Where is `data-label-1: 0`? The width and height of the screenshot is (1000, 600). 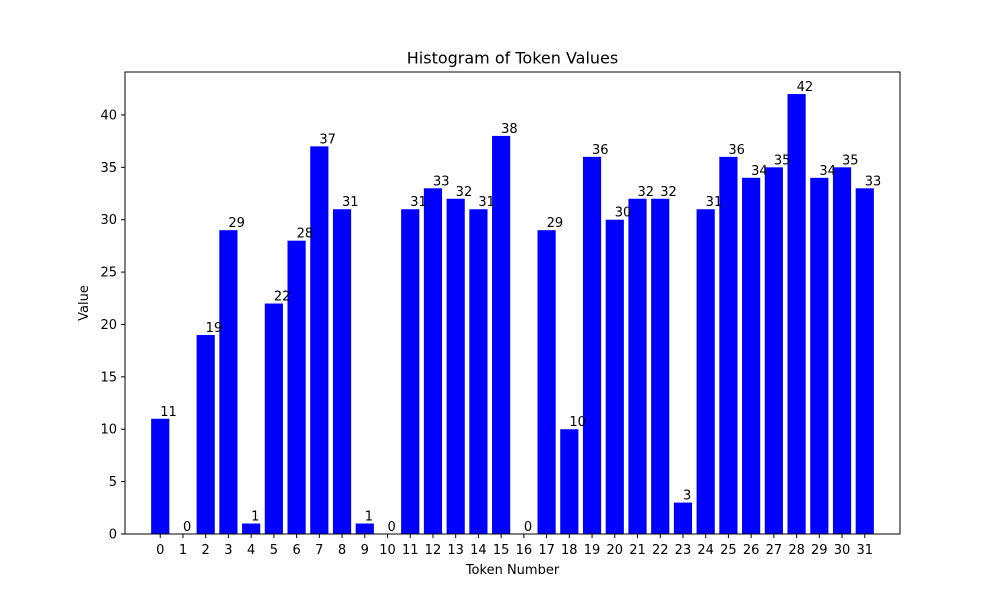
data-label-1: 0 is located at coordinates (187, 527).